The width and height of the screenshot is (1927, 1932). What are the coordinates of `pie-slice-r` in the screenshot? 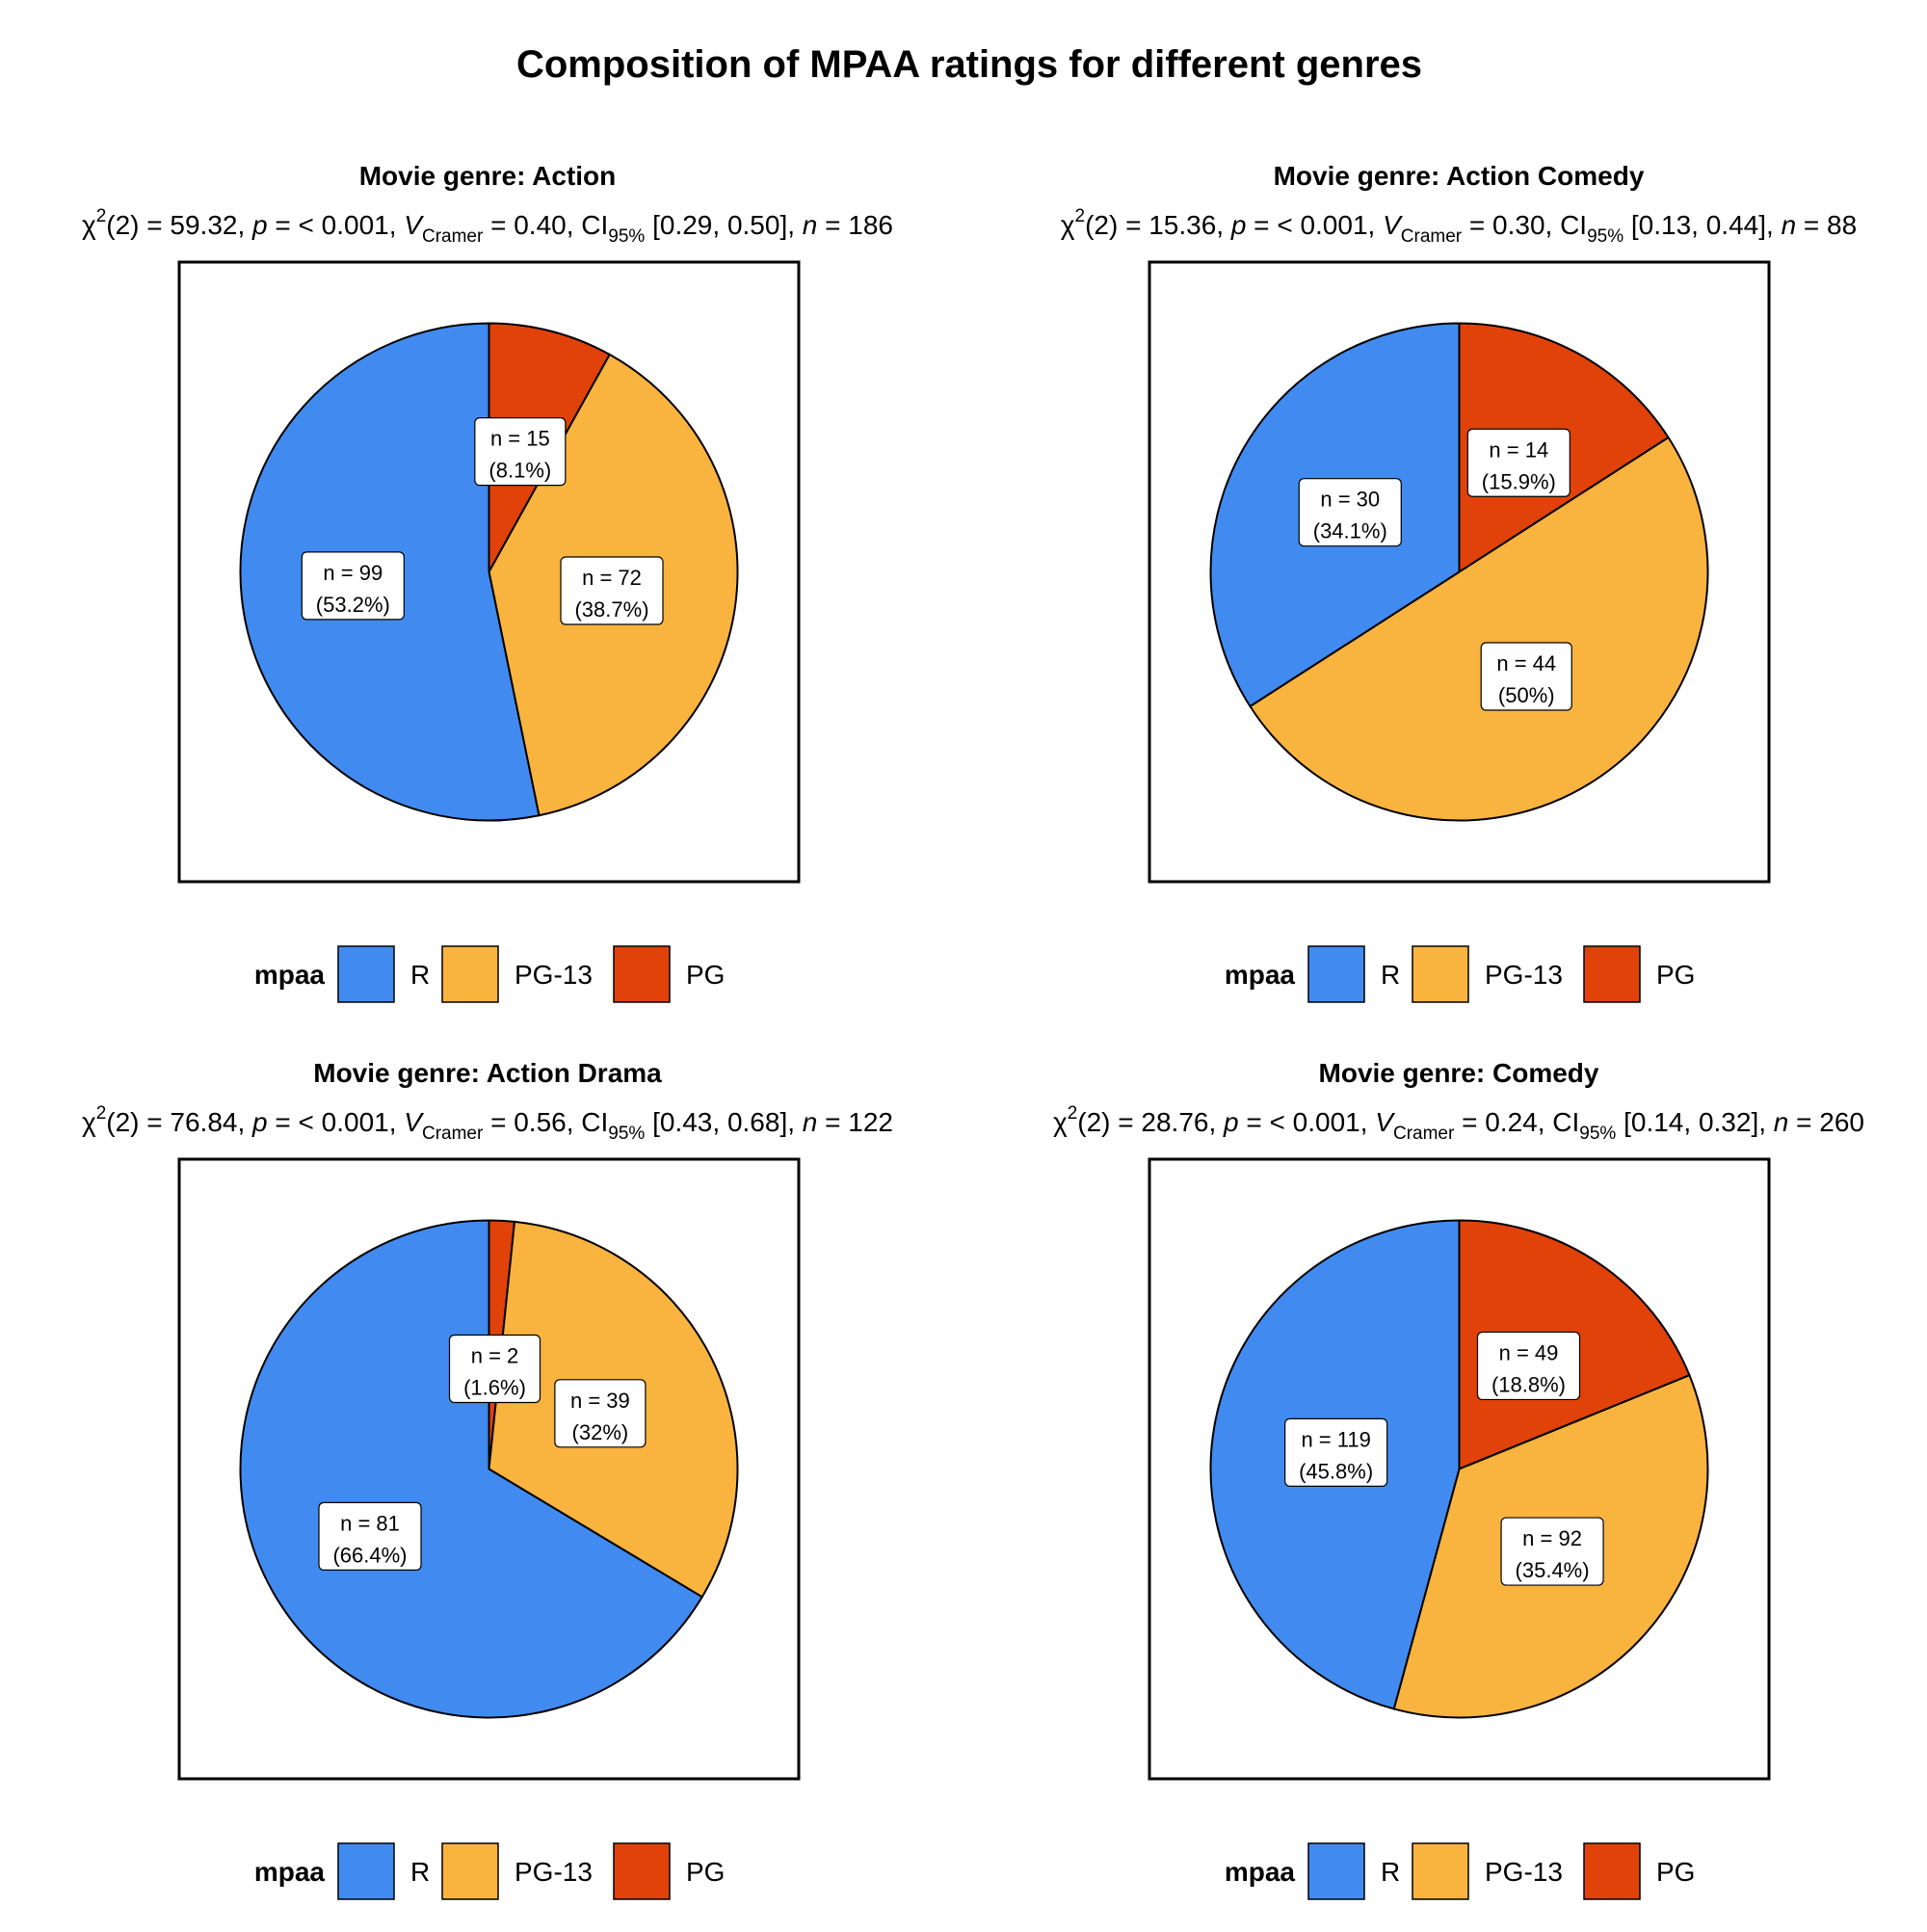 It's located at (472, 1469).